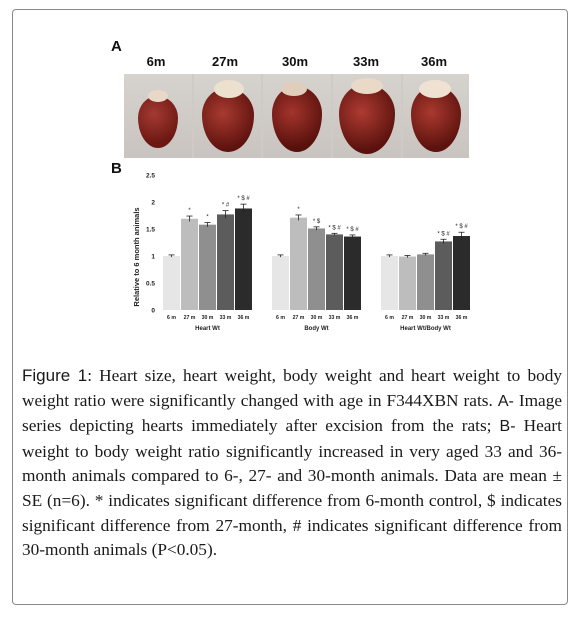  What do you see at coordinates (207, 329) in the screenshot?
I see `group-label: Heart Wt` at bounding box center [207, 329].